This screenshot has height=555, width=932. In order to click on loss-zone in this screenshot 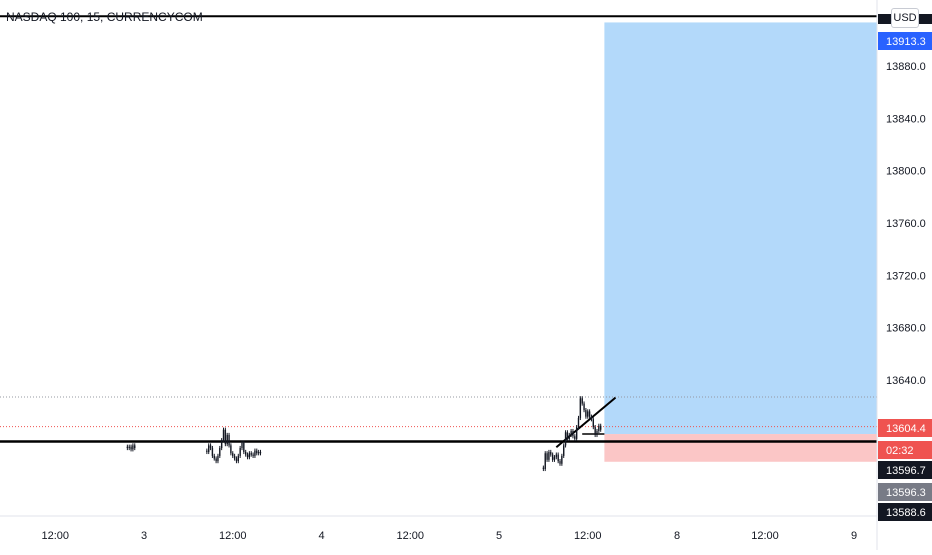, I will do `click(740, 448)`.